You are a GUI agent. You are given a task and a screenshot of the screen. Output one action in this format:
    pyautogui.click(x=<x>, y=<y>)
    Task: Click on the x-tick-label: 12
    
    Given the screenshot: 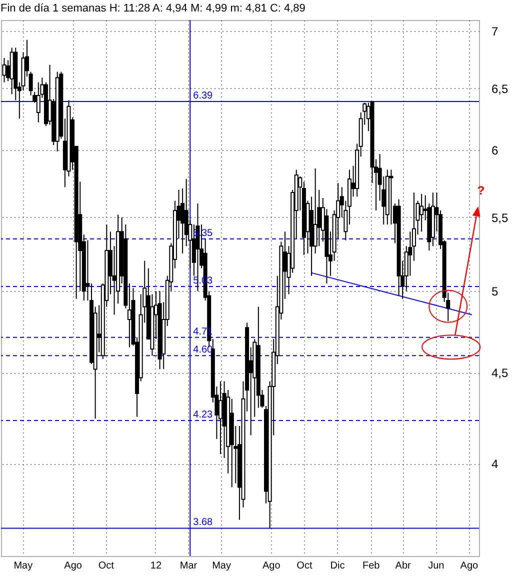 What is the action you would take?
    pyautogui.click(x=156, y=566)
    